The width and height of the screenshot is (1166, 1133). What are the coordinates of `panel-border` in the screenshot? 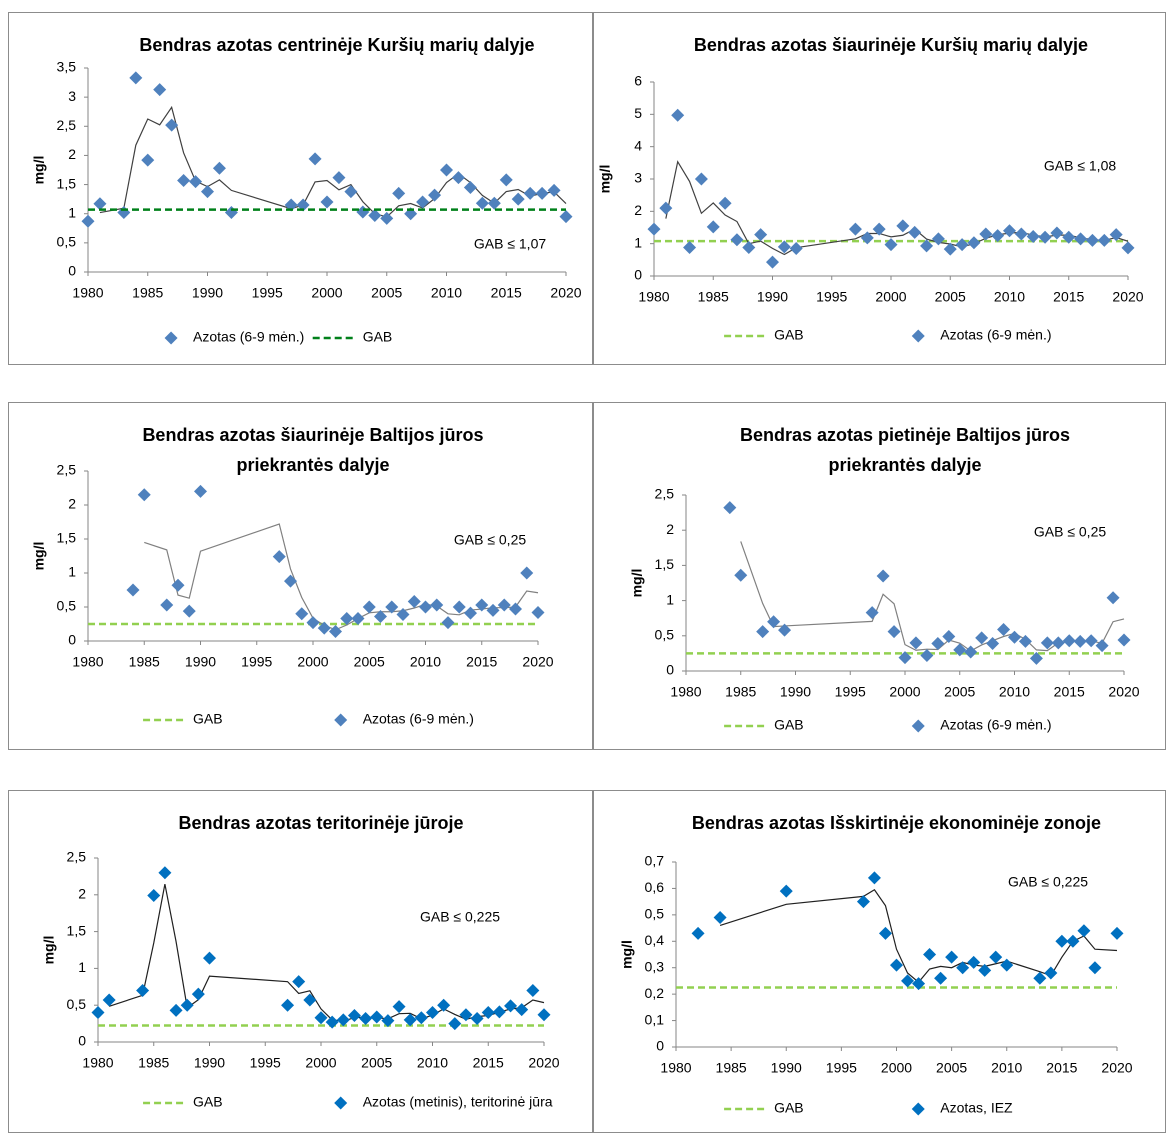 It's located at (879, 961).